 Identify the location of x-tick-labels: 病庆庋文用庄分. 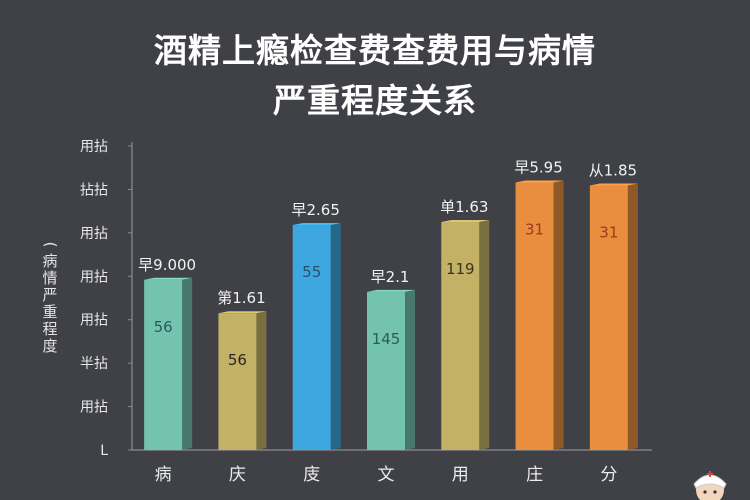
(386, 475).